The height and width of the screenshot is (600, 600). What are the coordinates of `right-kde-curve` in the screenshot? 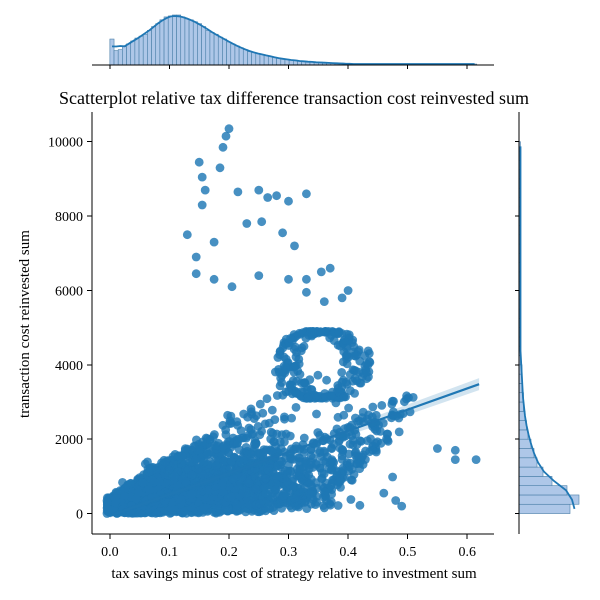 It's located at (547, 328).